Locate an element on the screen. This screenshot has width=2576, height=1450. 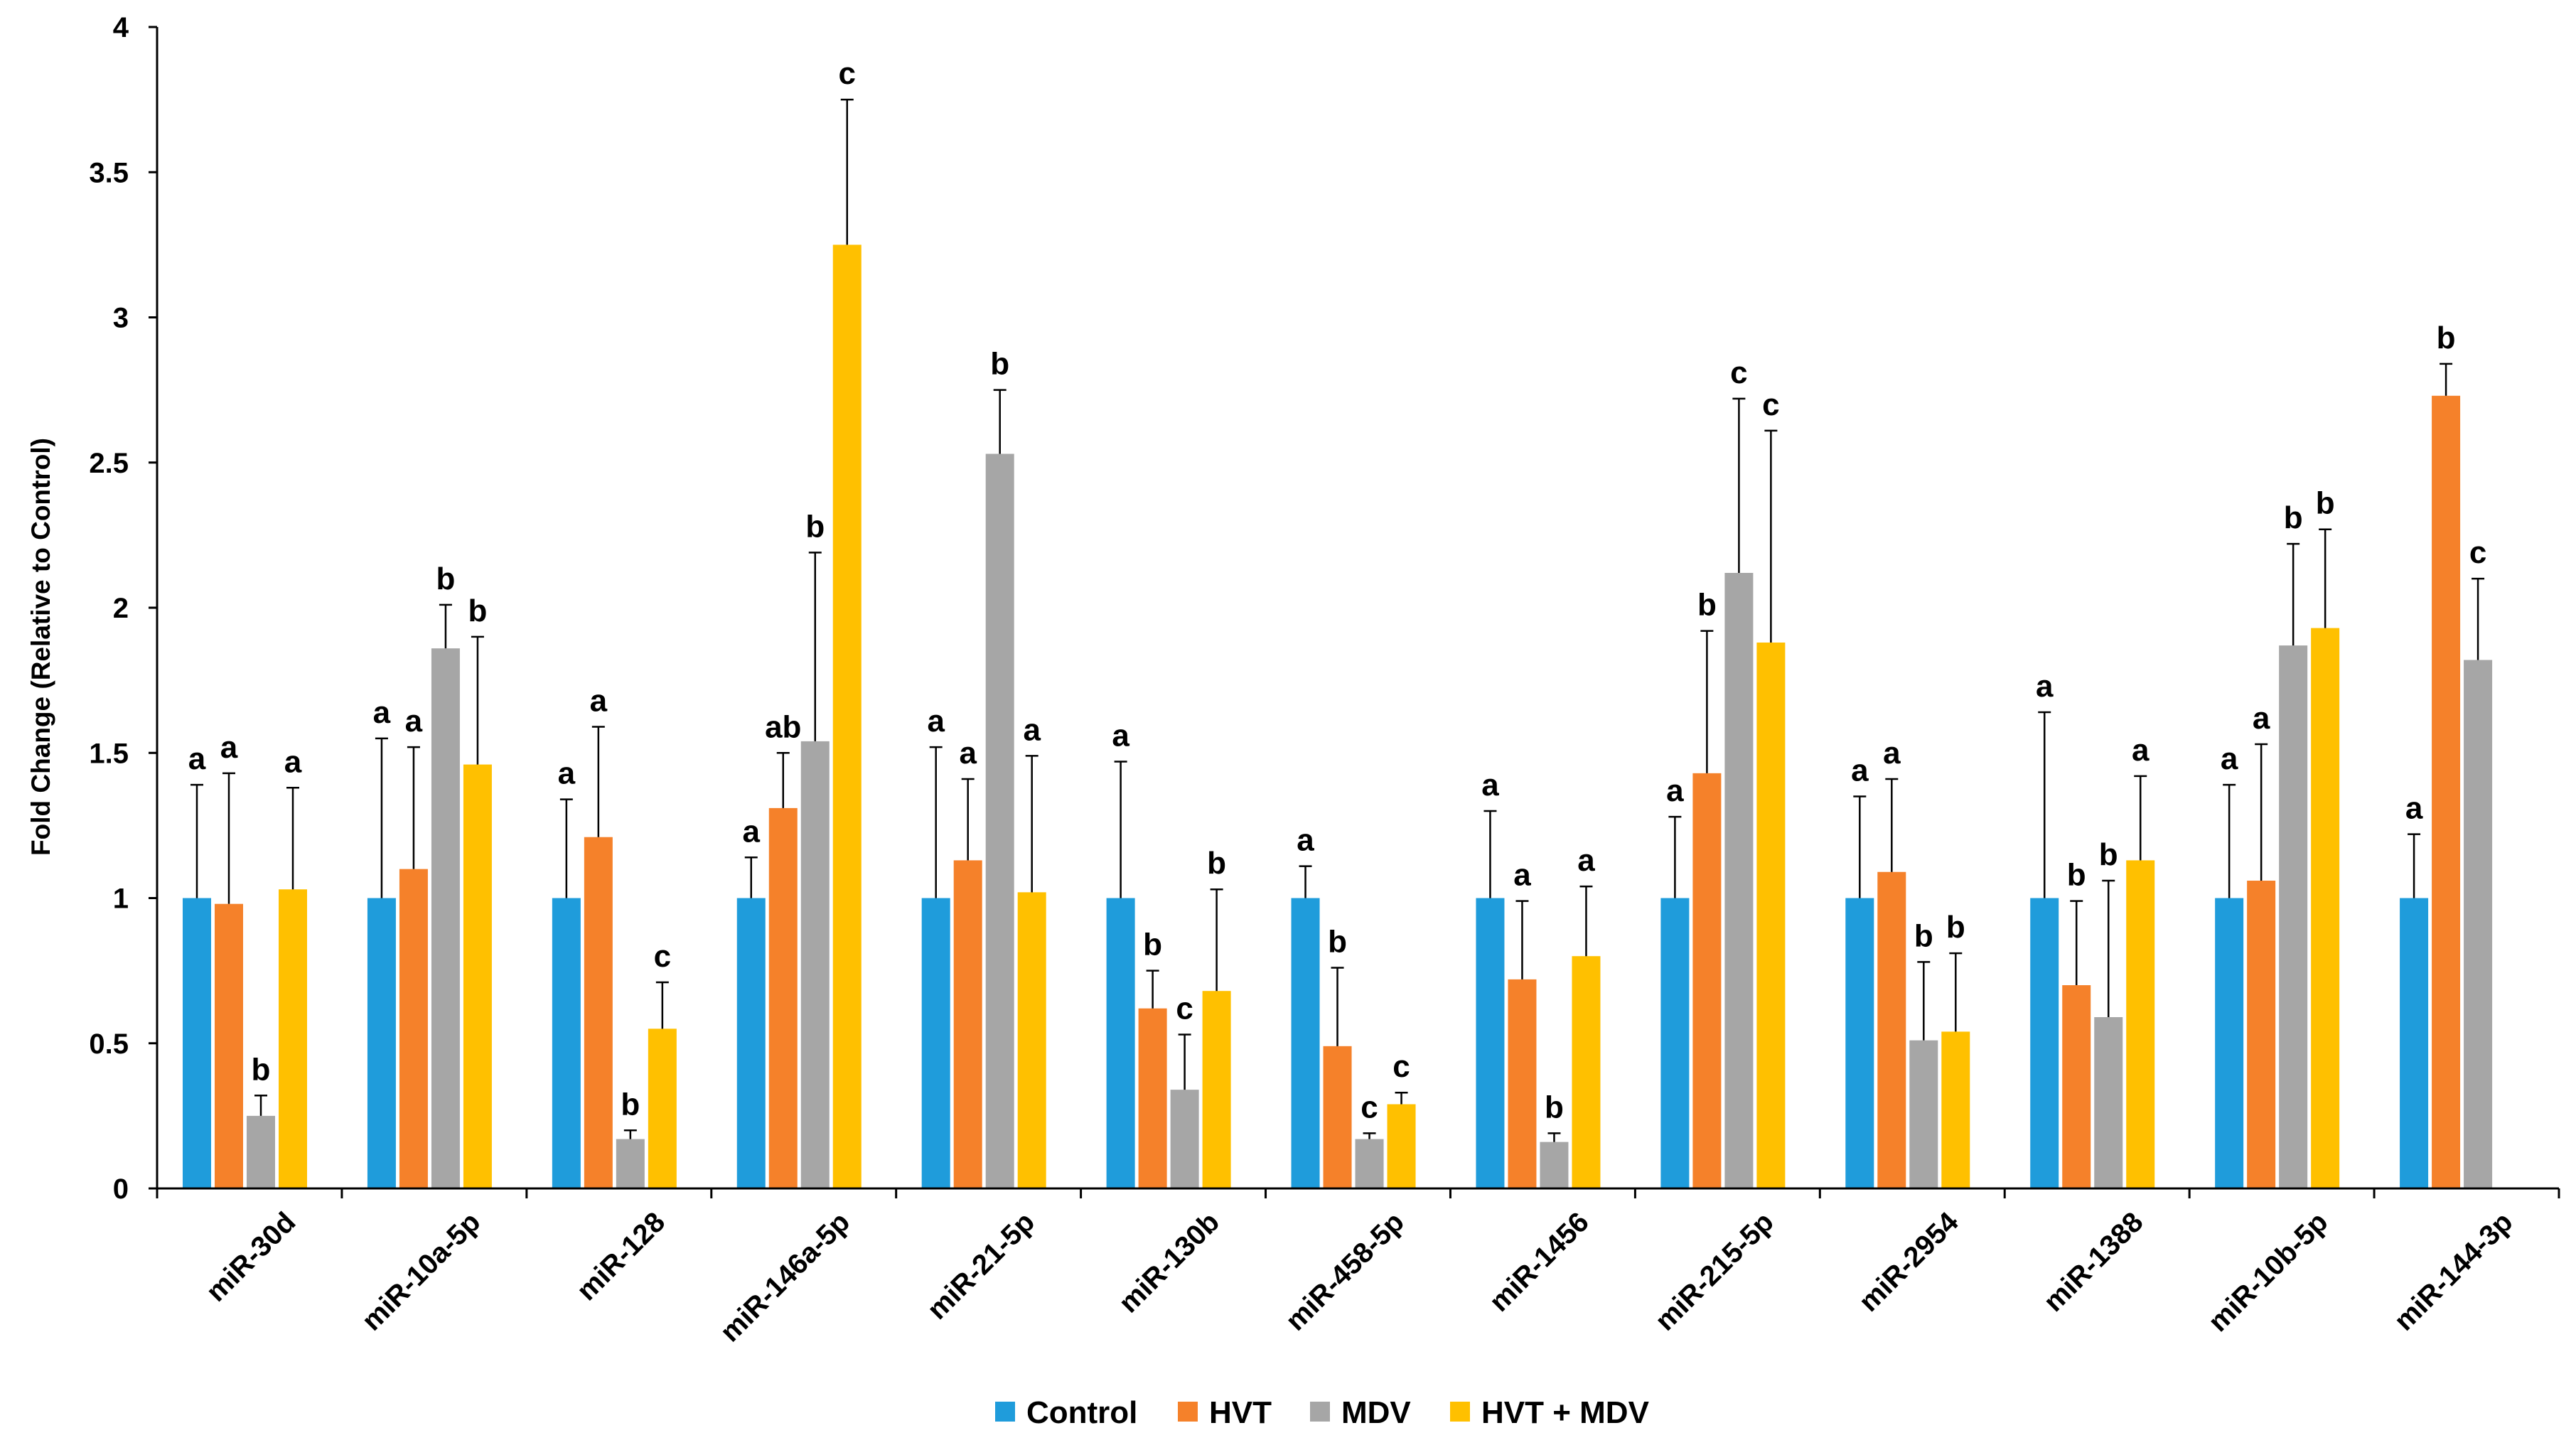
x-tick-label-group: miR-458-5p is located at coordinates (1344, 1271).